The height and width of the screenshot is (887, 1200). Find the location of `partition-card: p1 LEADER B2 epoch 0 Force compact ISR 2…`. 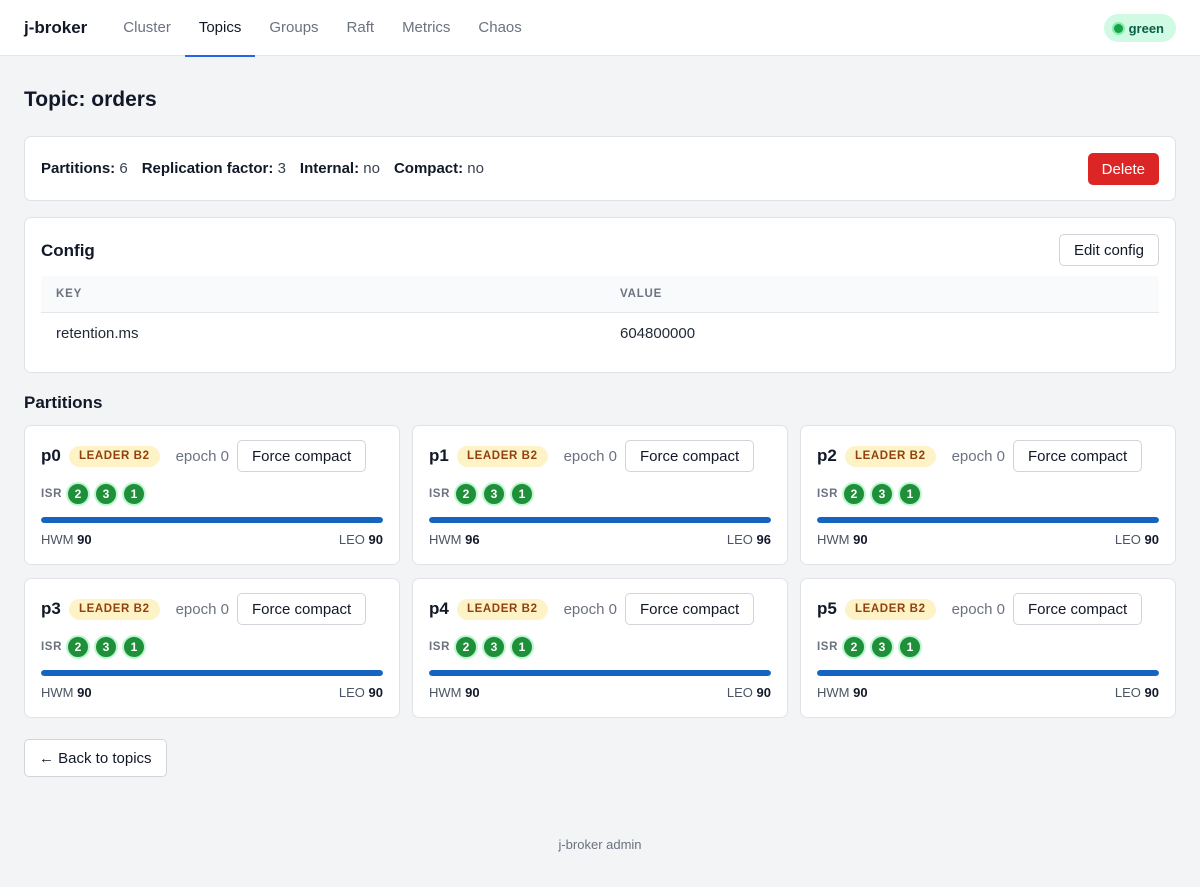

partition-card: p1 LEADER B2 epoch 0 Force compact ISR 2… is located at coordinates (600, 495).